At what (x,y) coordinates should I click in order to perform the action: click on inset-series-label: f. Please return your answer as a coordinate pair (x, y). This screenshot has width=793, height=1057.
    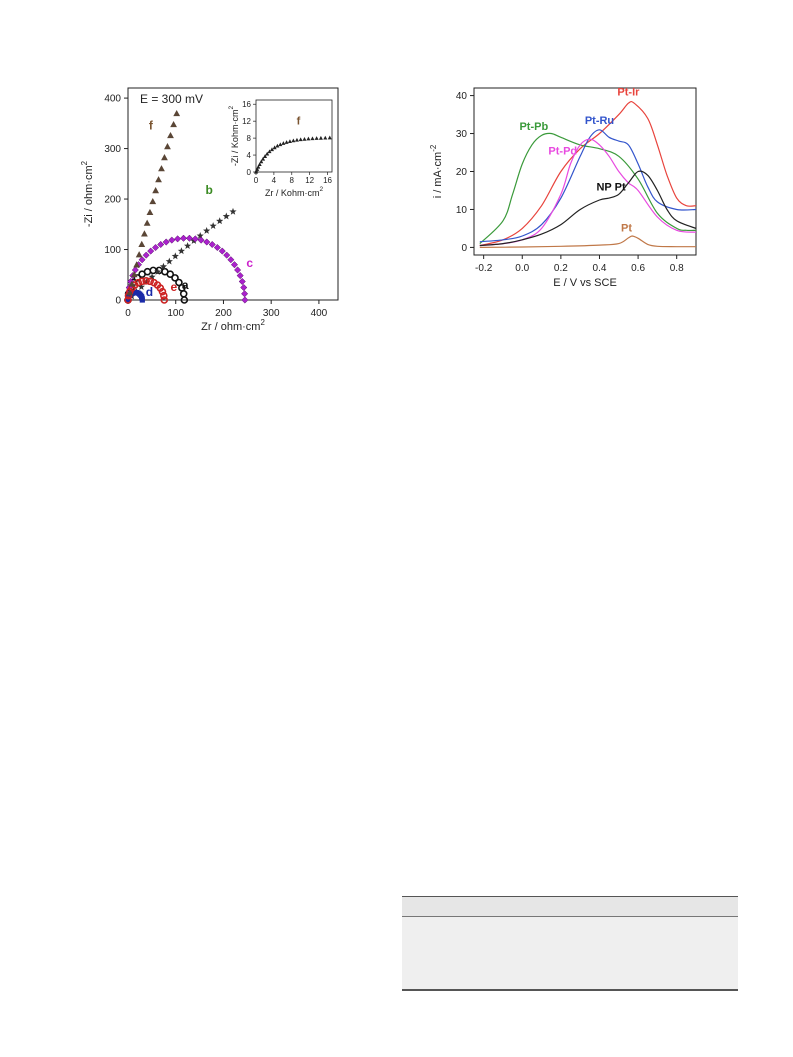
    Looking at the image, I should click on (299, 122).